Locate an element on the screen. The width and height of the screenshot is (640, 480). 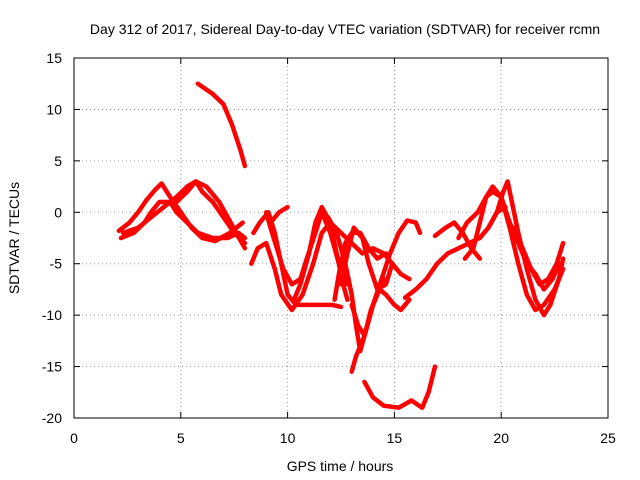
y-tick-label: 10 is located at coordinates (54, 109).